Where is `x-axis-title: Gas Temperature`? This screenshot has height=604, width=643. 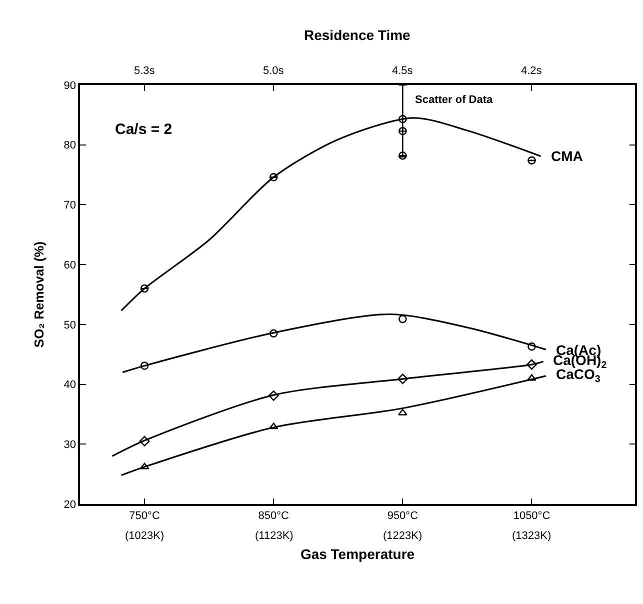
x-axis-title: Gas Temperature is located at coordinates (357, 554).